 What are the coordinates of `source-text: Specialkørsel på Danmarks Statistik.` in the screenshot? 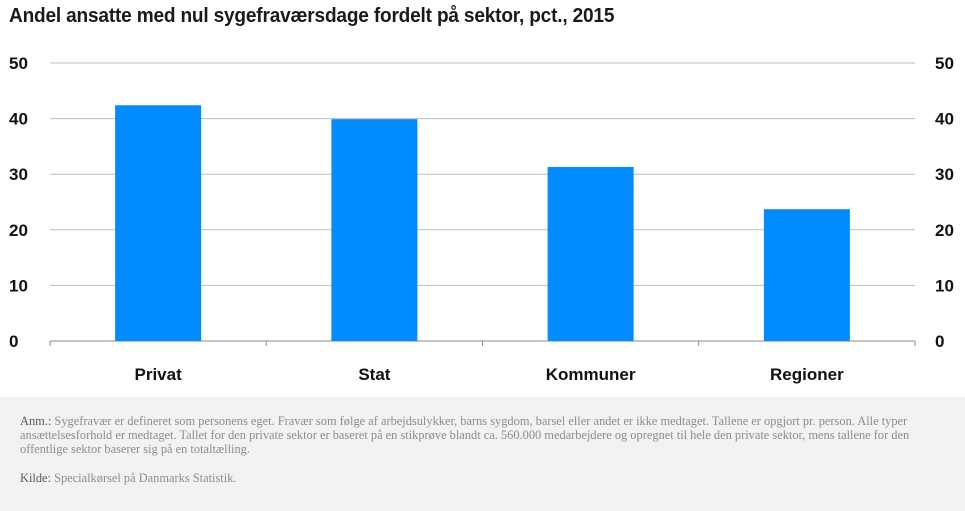 It's located at (143, 477).